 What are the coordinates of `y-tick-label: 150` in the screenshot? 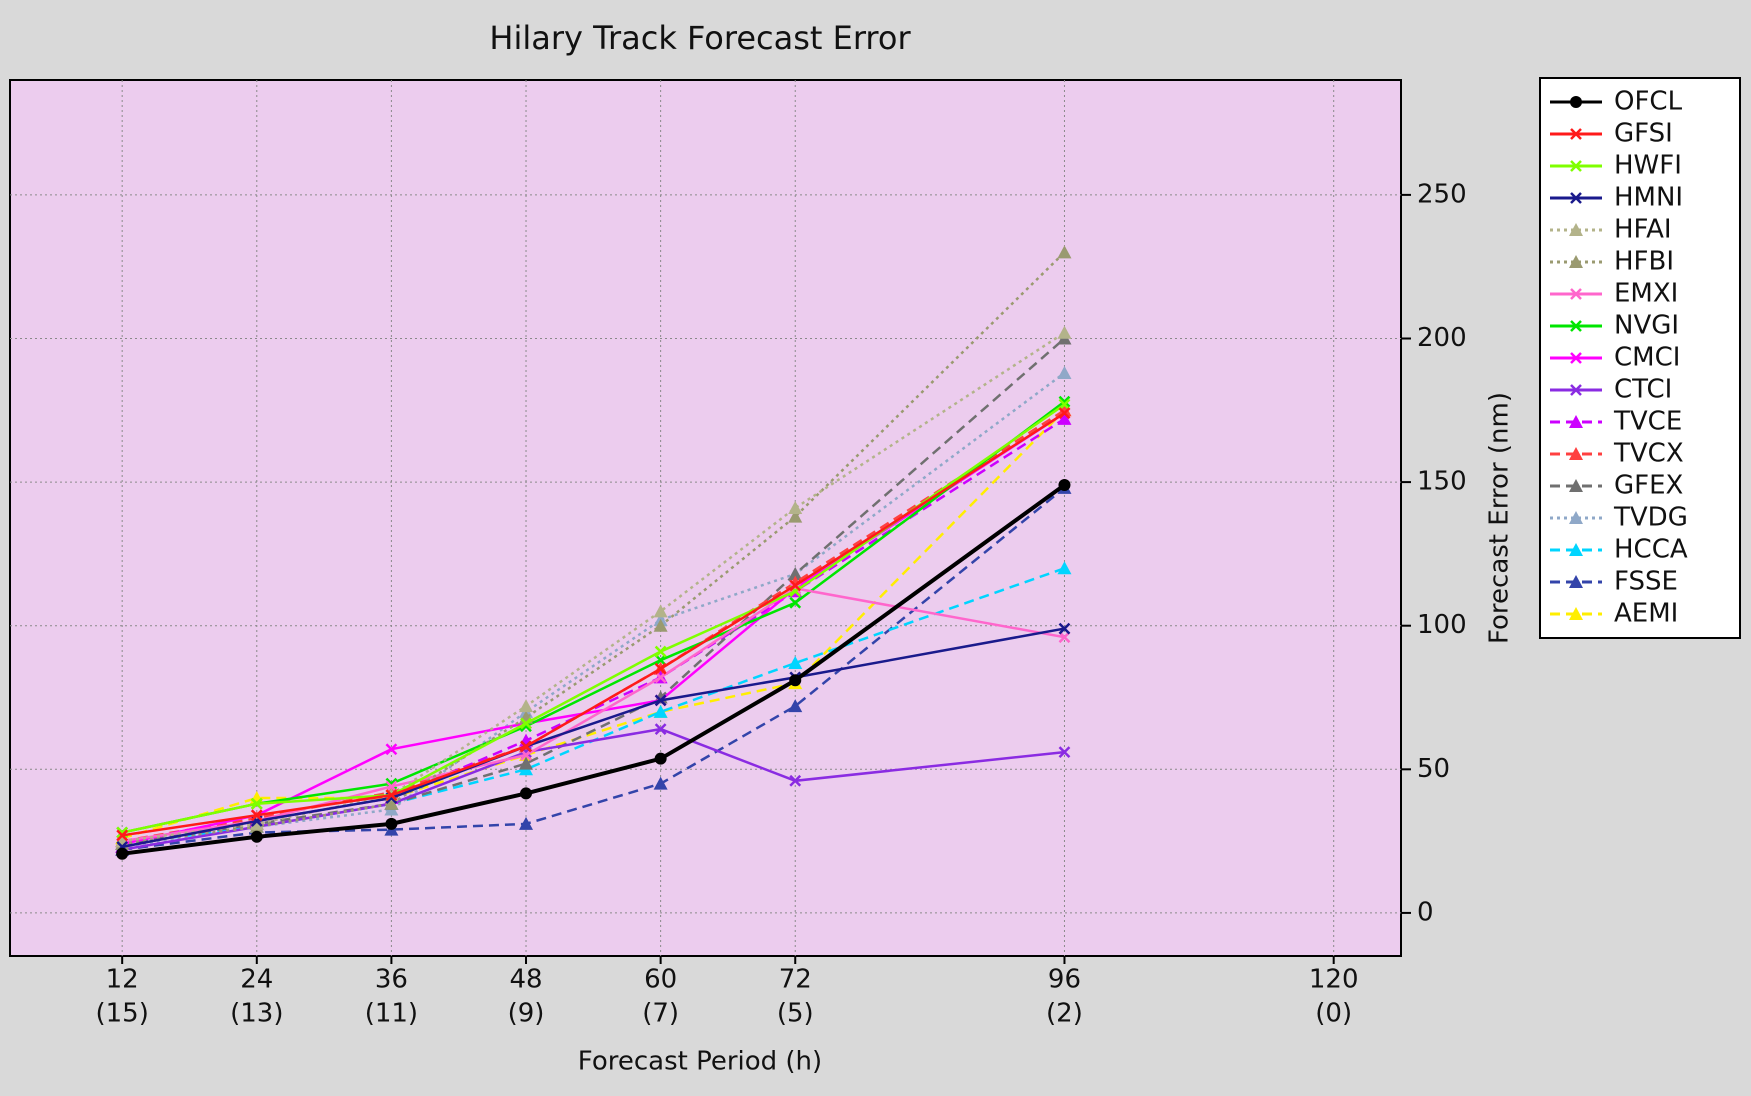 It's located at (1442, 482).